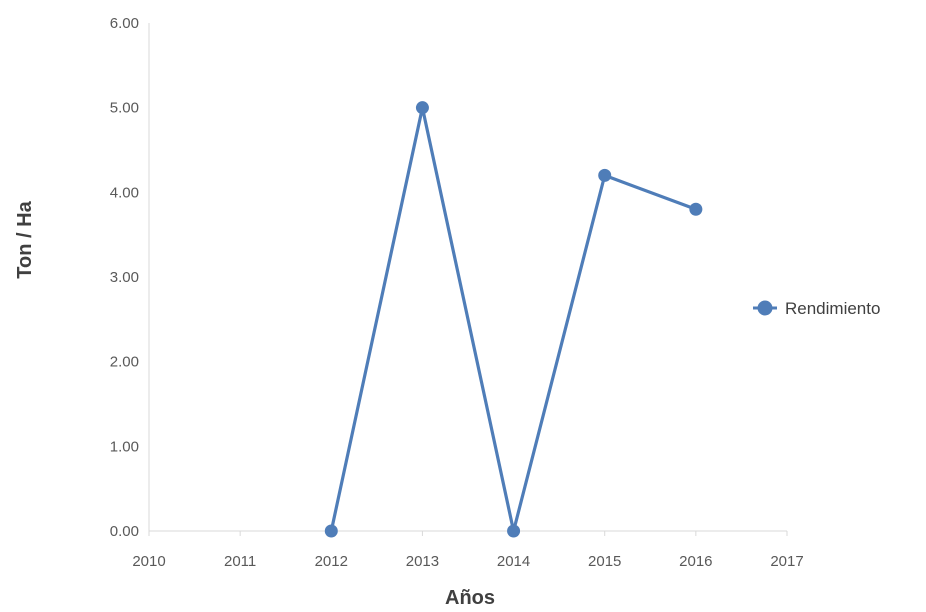  I want to click on y-tick-label: 2.00, so click(124, 362).